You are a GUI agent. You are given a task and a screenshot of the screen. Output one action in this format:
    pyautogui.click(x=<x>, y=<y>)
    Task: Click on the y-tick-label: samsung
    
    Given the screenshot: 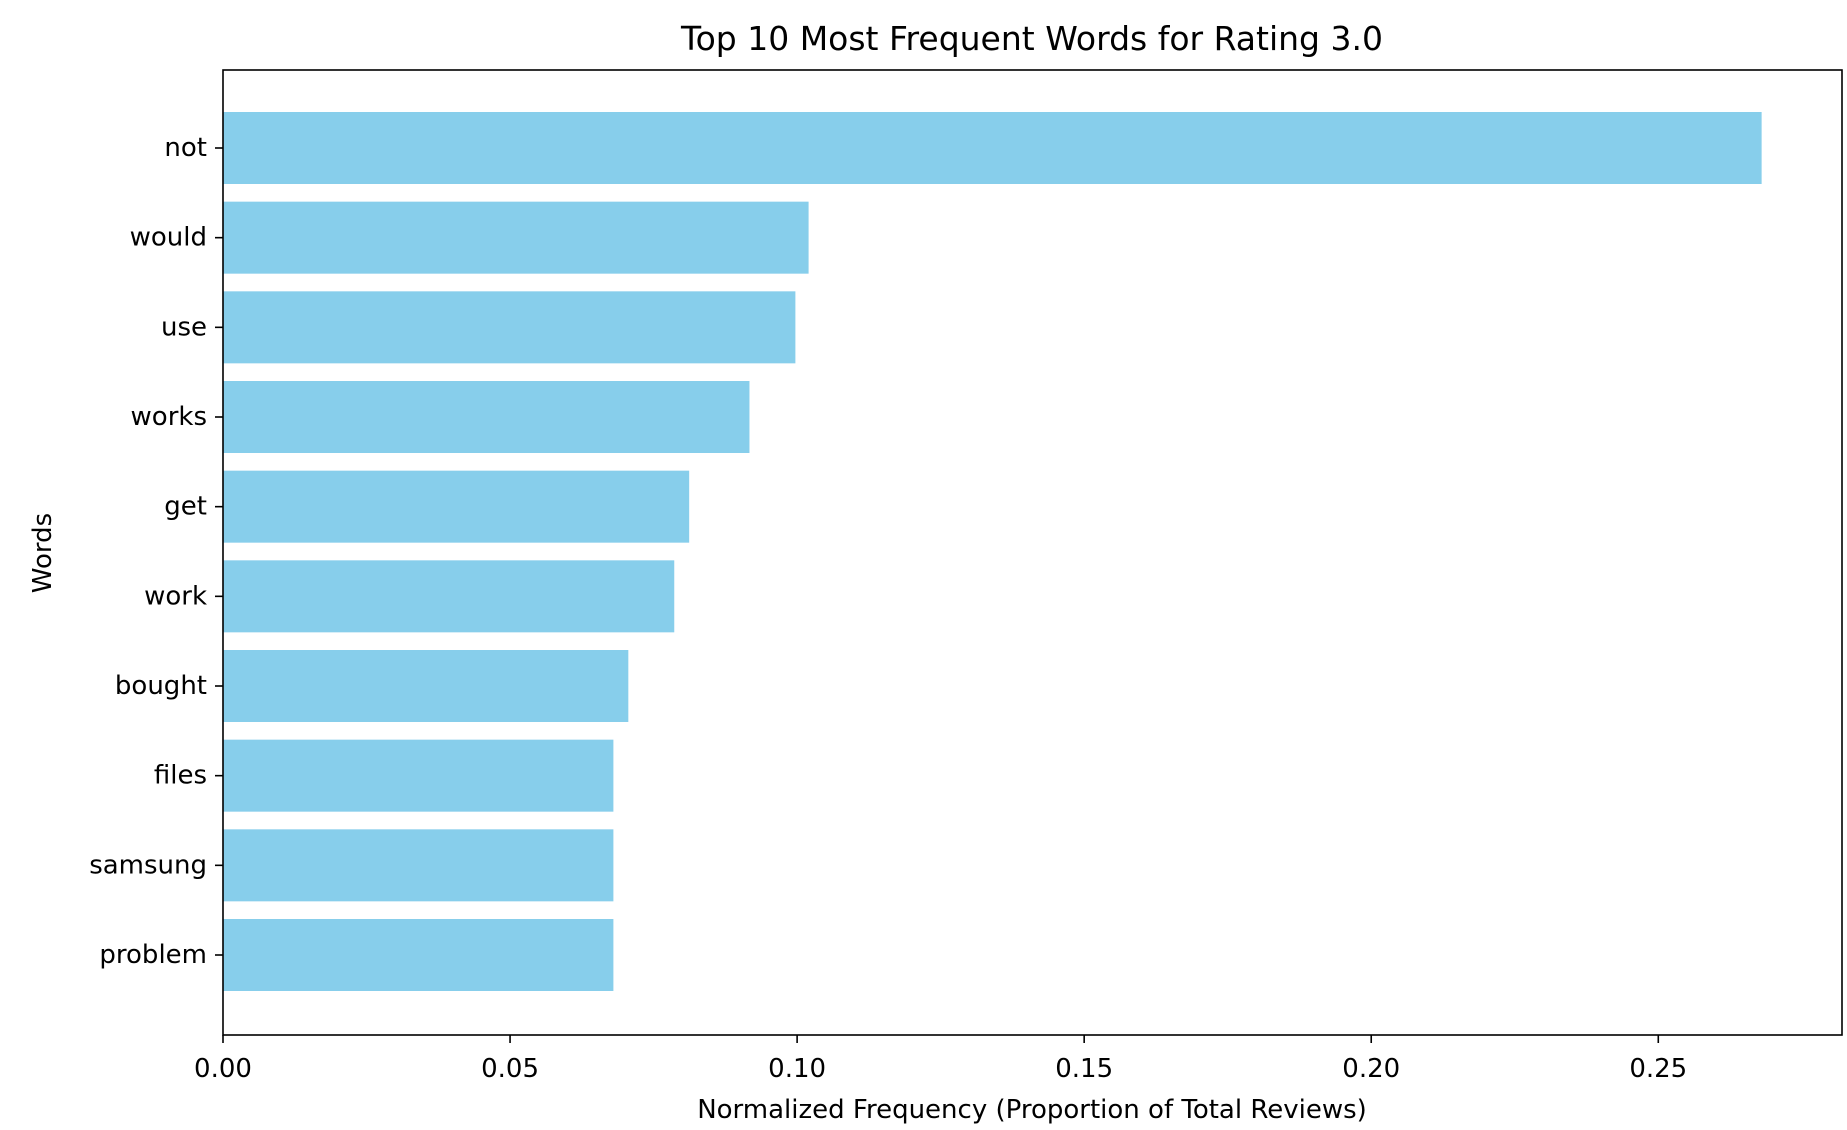 What is the action you would take?
    pyautogui.click(x=148, y=865)
    